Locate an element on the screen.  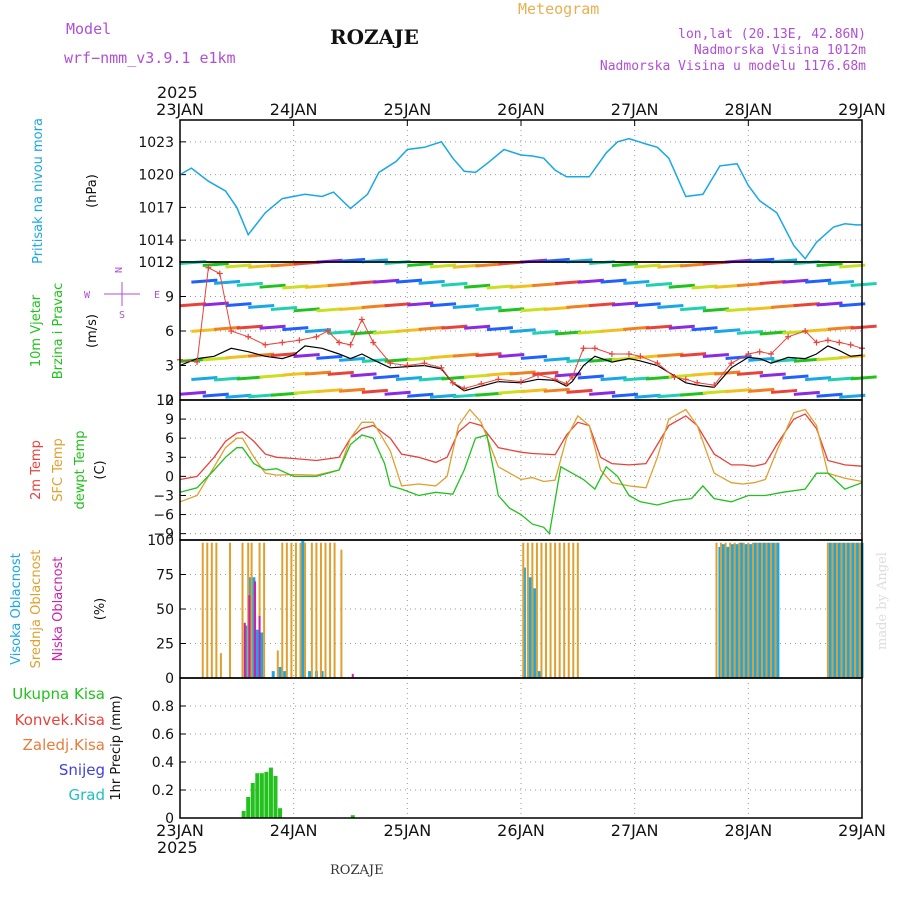
ytick-label: 0.8 is located at coordinates (163, 707).